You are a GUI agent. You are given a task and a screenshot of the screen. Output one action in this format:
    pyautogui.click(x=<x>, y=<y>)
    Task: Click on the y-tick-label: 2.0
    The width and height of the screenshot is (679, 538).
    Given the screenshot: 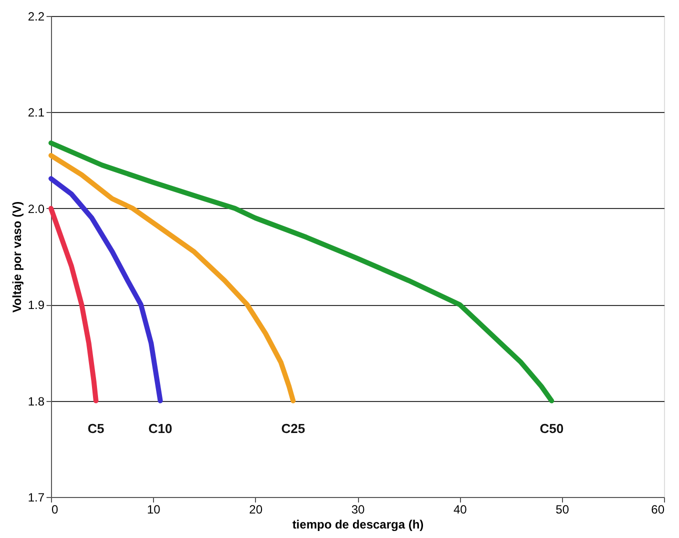 What is the action you would take?
    pyautogui.click(x=36, y=209)
    